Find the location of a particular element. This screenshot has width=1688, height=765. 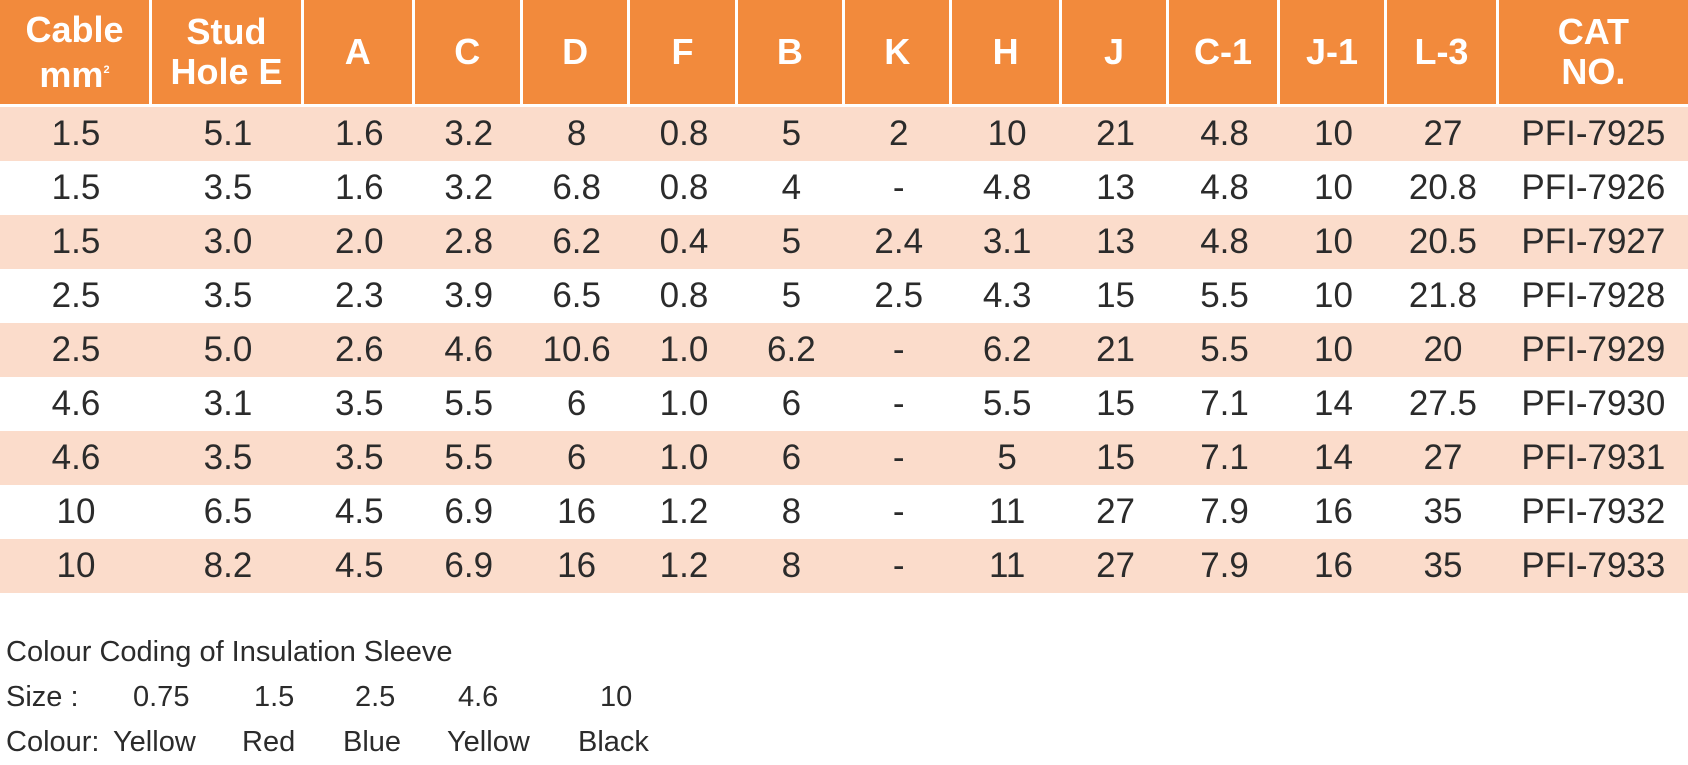

table-row: 4.6 3.5 3.5 5.5 6 1.0 6-5 15 7.1 14 27 PFI-7931 is located at coordinates (844, 458).